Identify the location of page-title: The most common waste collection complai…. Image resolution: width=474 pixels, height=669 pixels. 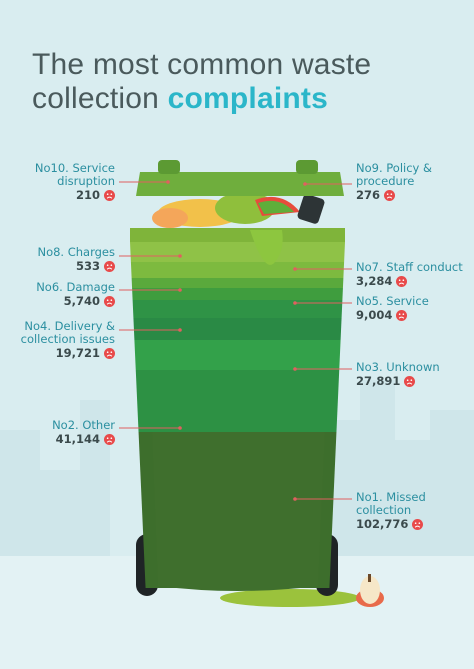
(202, 81).